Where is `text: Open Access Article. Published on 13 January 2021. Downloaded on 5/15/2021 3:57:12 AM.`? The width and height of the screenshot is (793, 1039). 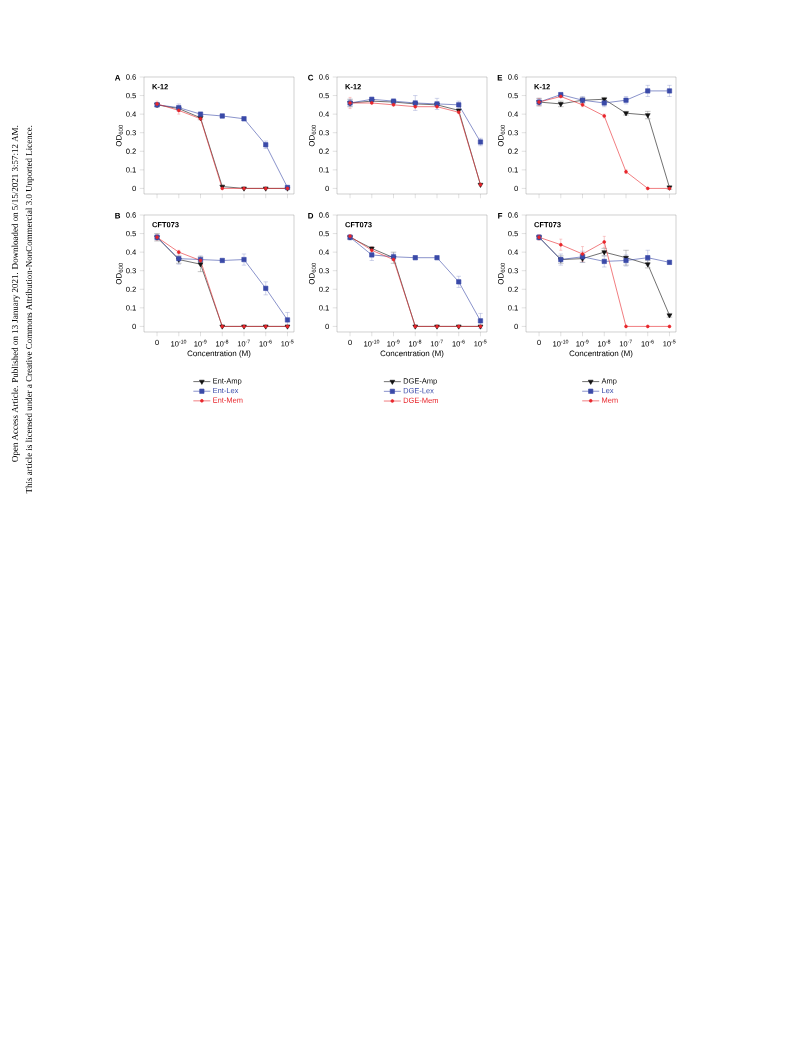
text: Open Access Article. Published on 13 January 2021. Downloaded on 5/15/2021 3:57:12 AM. is located at coordinates (15, 293).